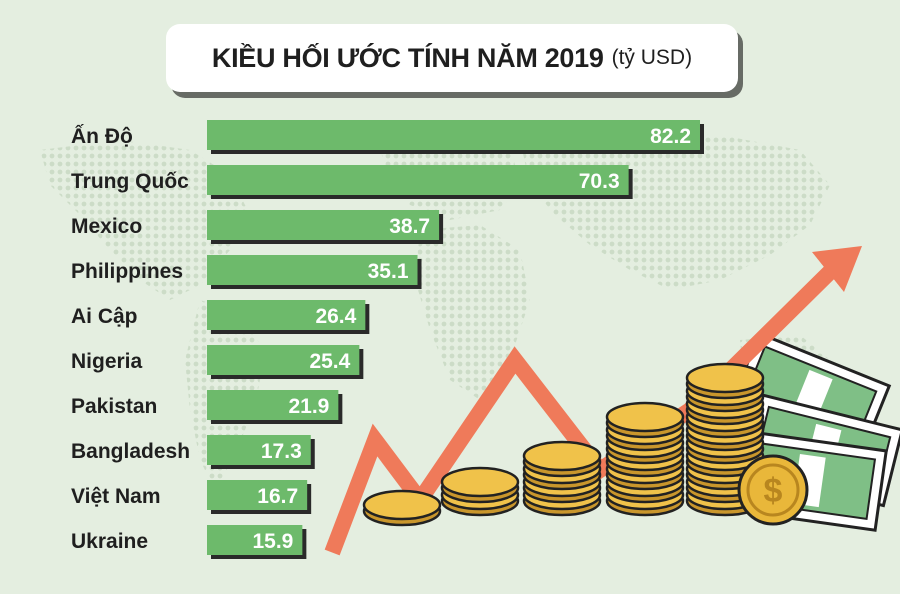 This screenshot has height=594, width=900. I want to click on bar-value-label: 82.2, so click(670, 136).